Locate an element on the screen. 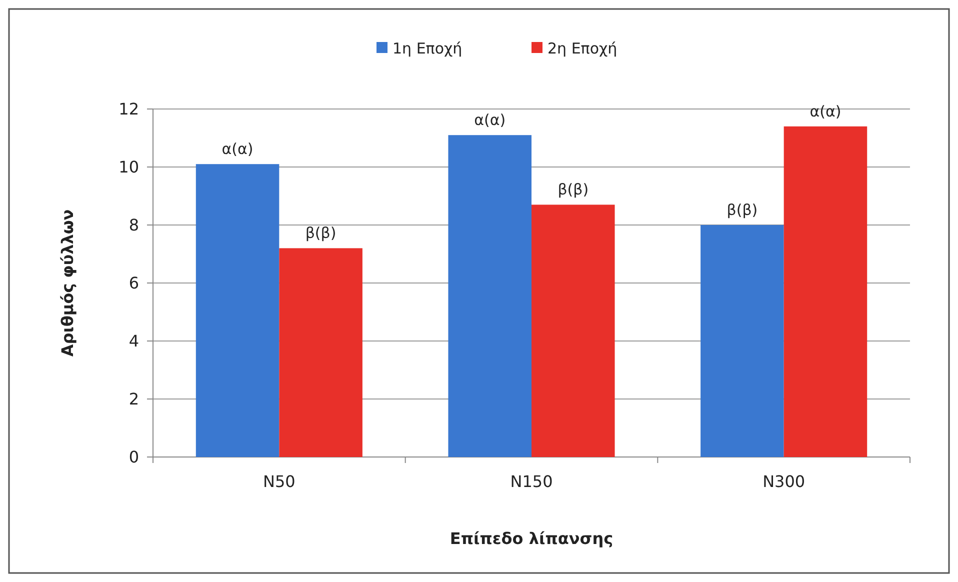 Image resolution: width=958 pixels, height=582 pixels. legend-label: 2η Εποχή is located at coordinates (583, 48).